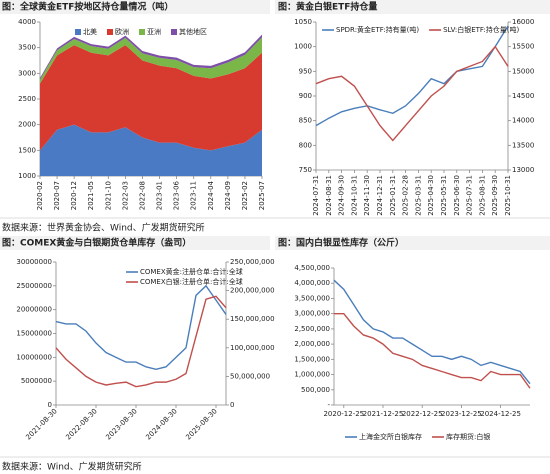 The width and height of the screenshot is (550, 474). I want to click on x-tick-label: 2025-04-30, so click(431, 195).